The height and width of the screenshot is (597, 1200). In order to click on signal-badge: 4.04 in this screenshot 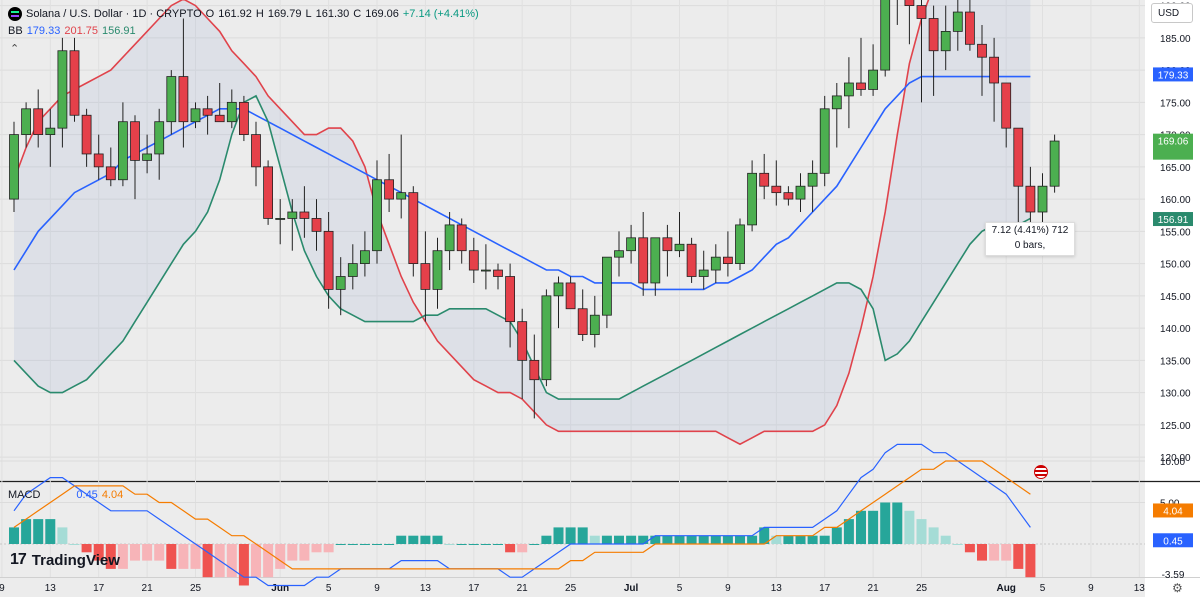, I will do `click(1173, 511)`.